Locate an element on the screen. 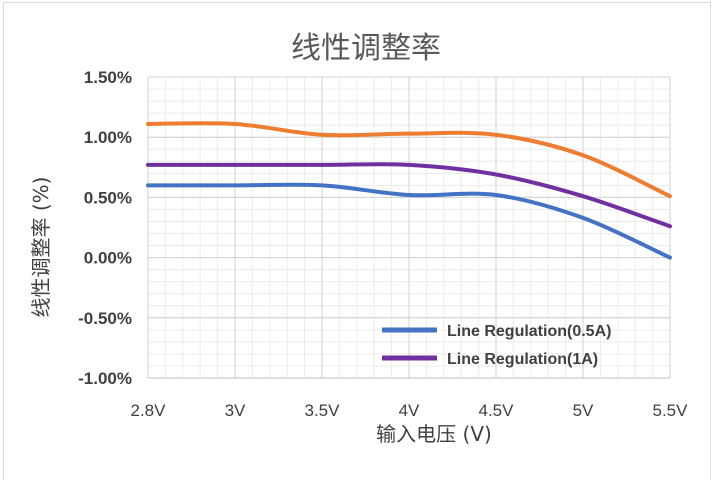  x-tick-label: 5V is located at coordinates (583, 410).